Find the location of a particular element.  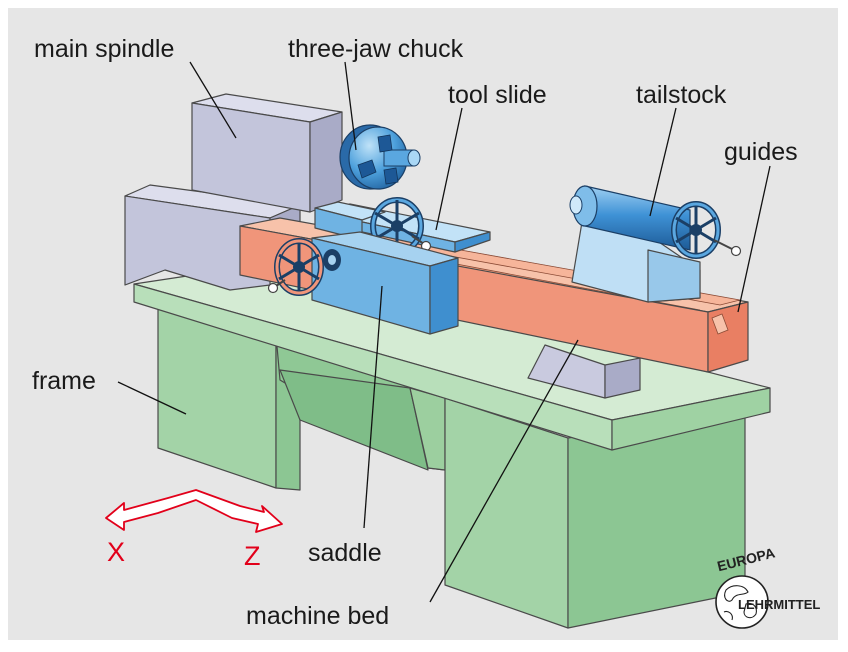

tailstock is located at coordinates (655, 244).